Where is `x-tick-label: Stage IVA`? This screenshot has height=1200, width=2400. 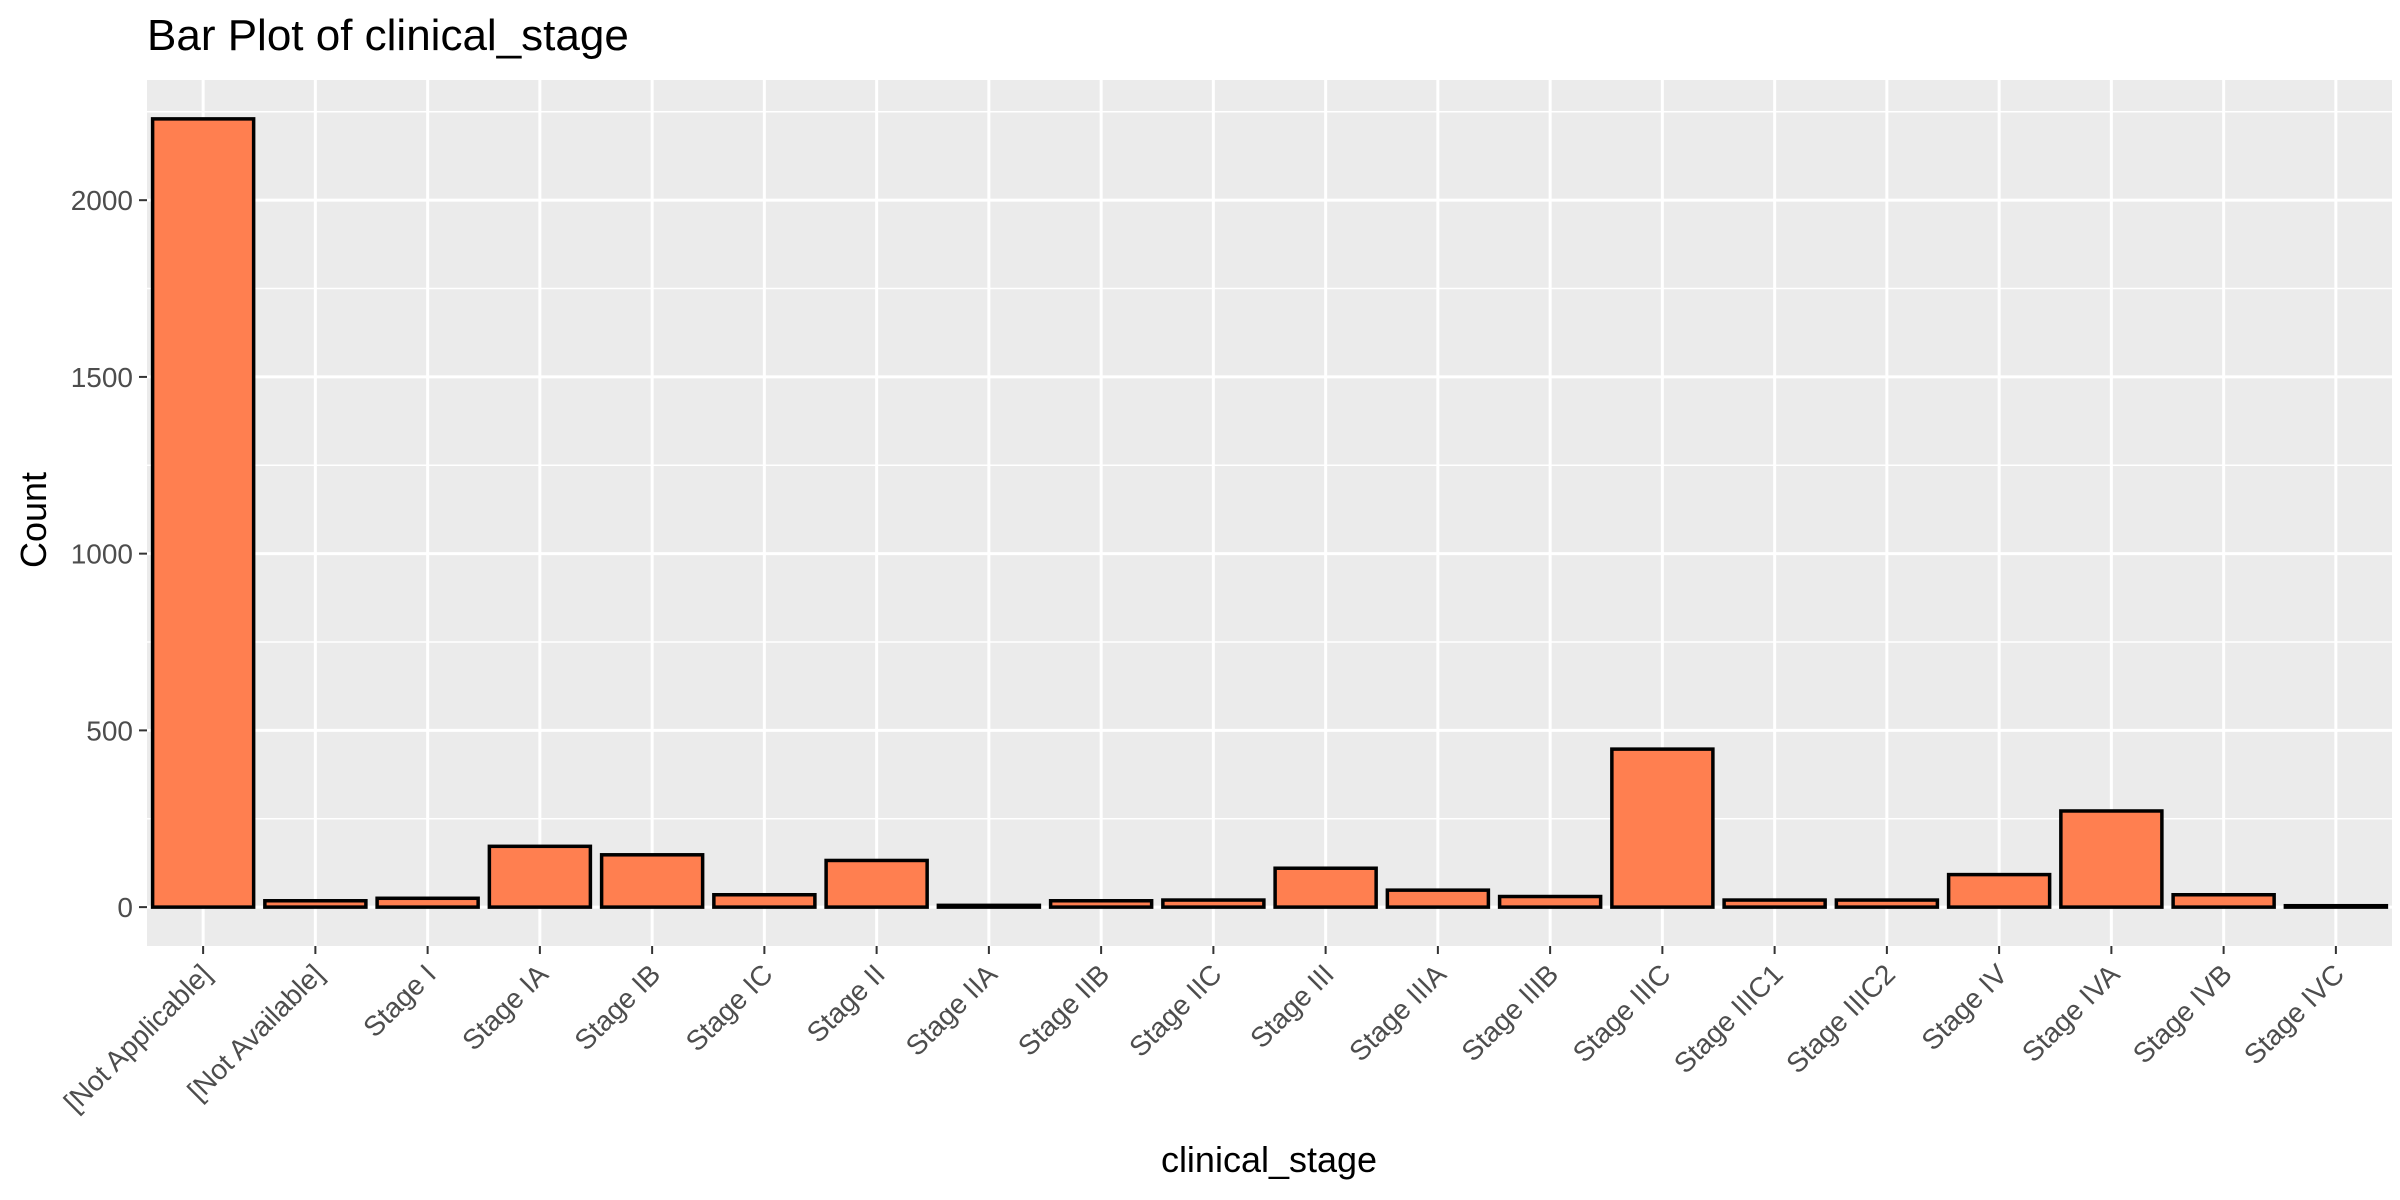 x-tick-label: Stage IVA is located at coordinates (2071, 1013).